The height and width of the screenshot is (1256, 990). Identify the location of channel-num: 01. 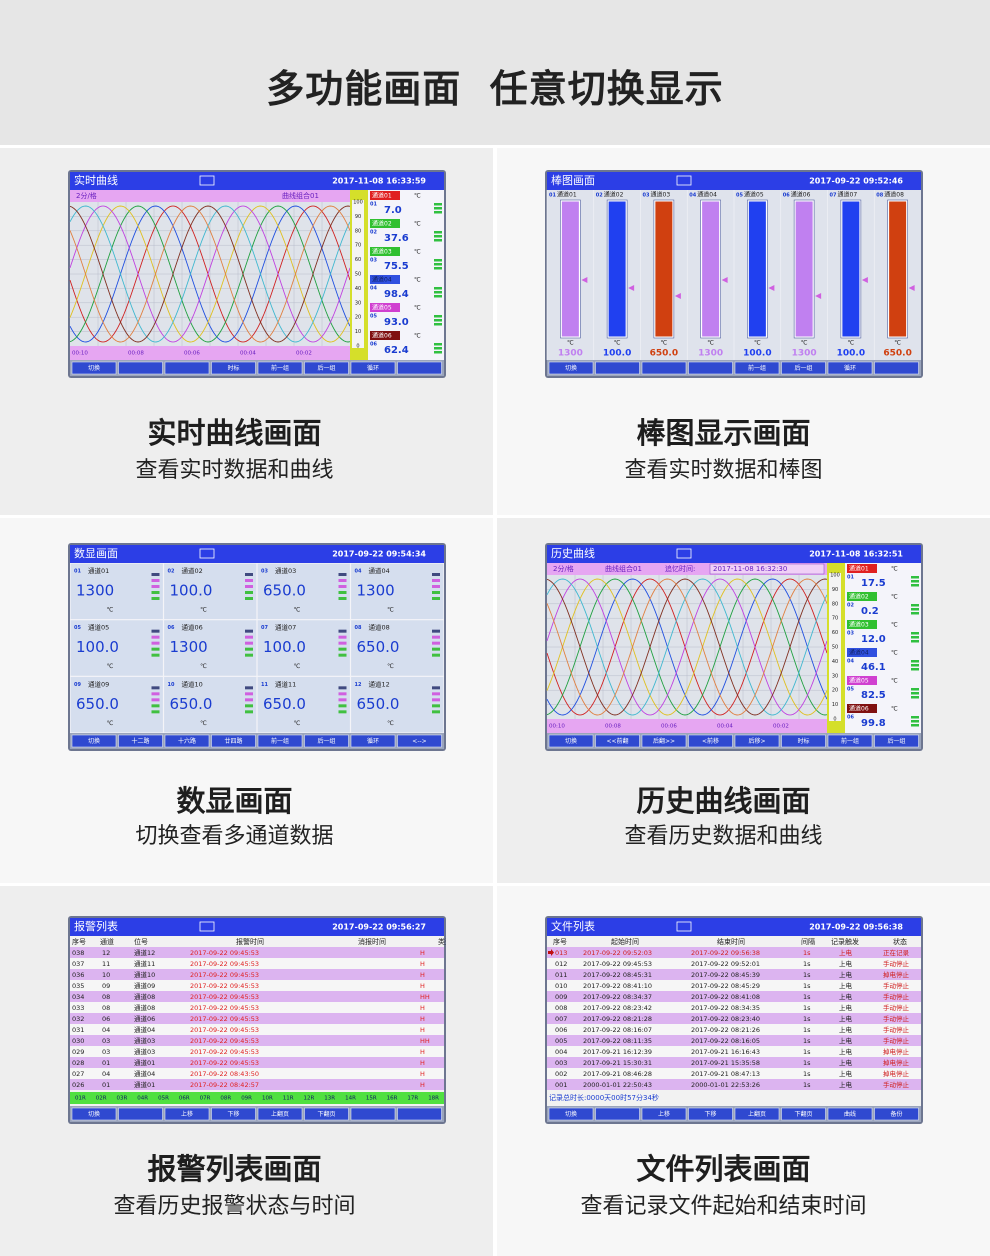
(552, 196).